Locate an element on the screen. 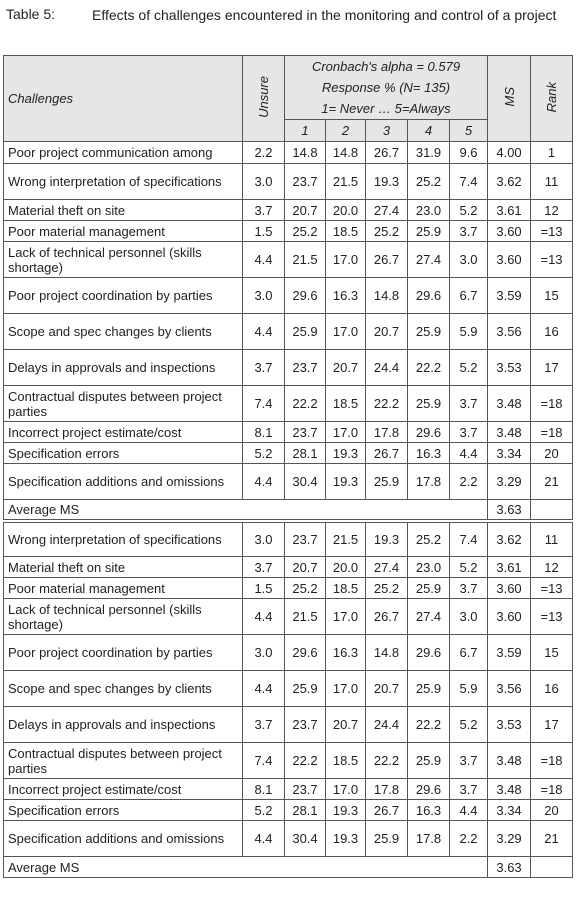 The width and height of the screenshot is (580, 898). cell: 16.3 is located at coordinates (428, 453).